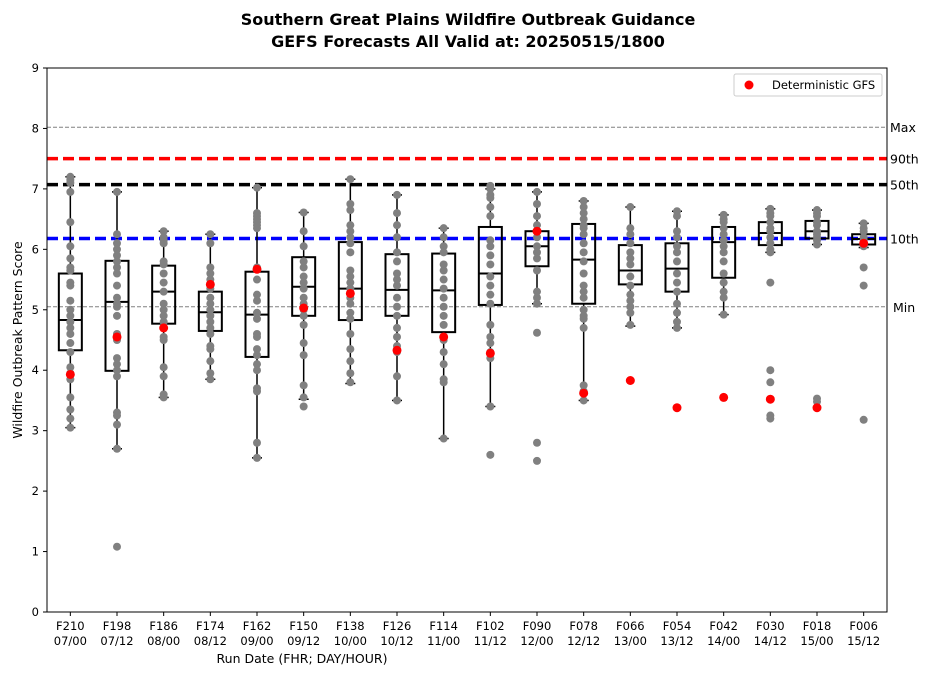 This screenshot has height=680, width=935. I want to click on legend-marker-deterministic, so click(749, 85).